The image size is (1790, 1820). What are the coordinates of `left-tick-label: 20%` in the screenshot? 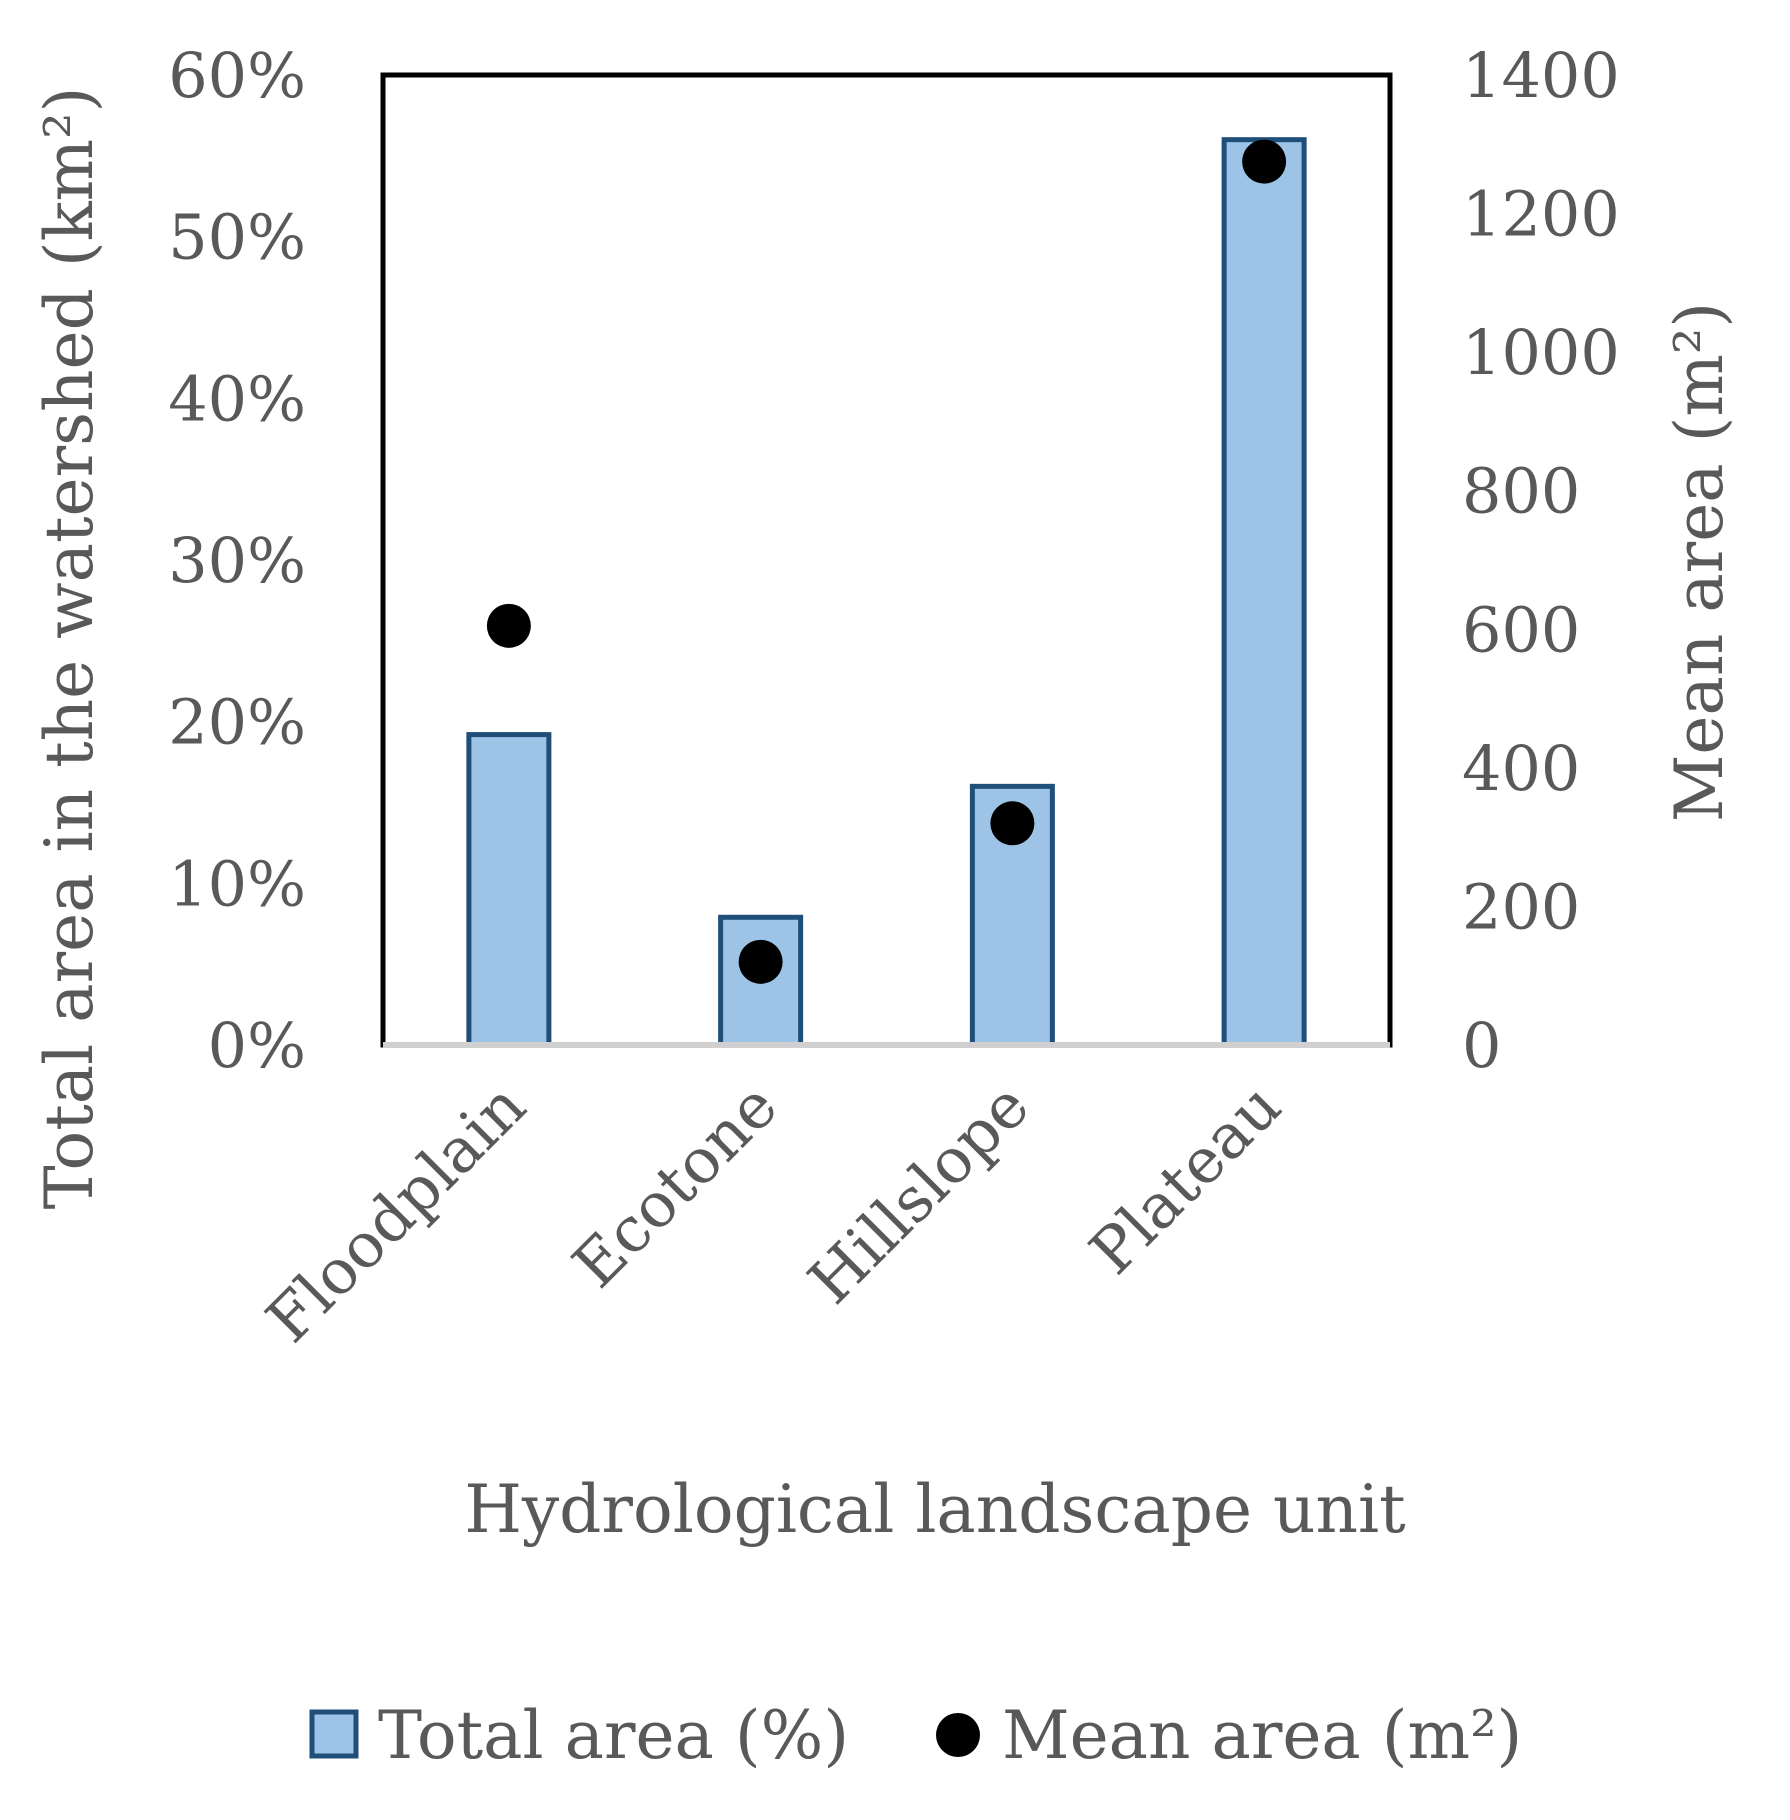 It's located at (237, 722).